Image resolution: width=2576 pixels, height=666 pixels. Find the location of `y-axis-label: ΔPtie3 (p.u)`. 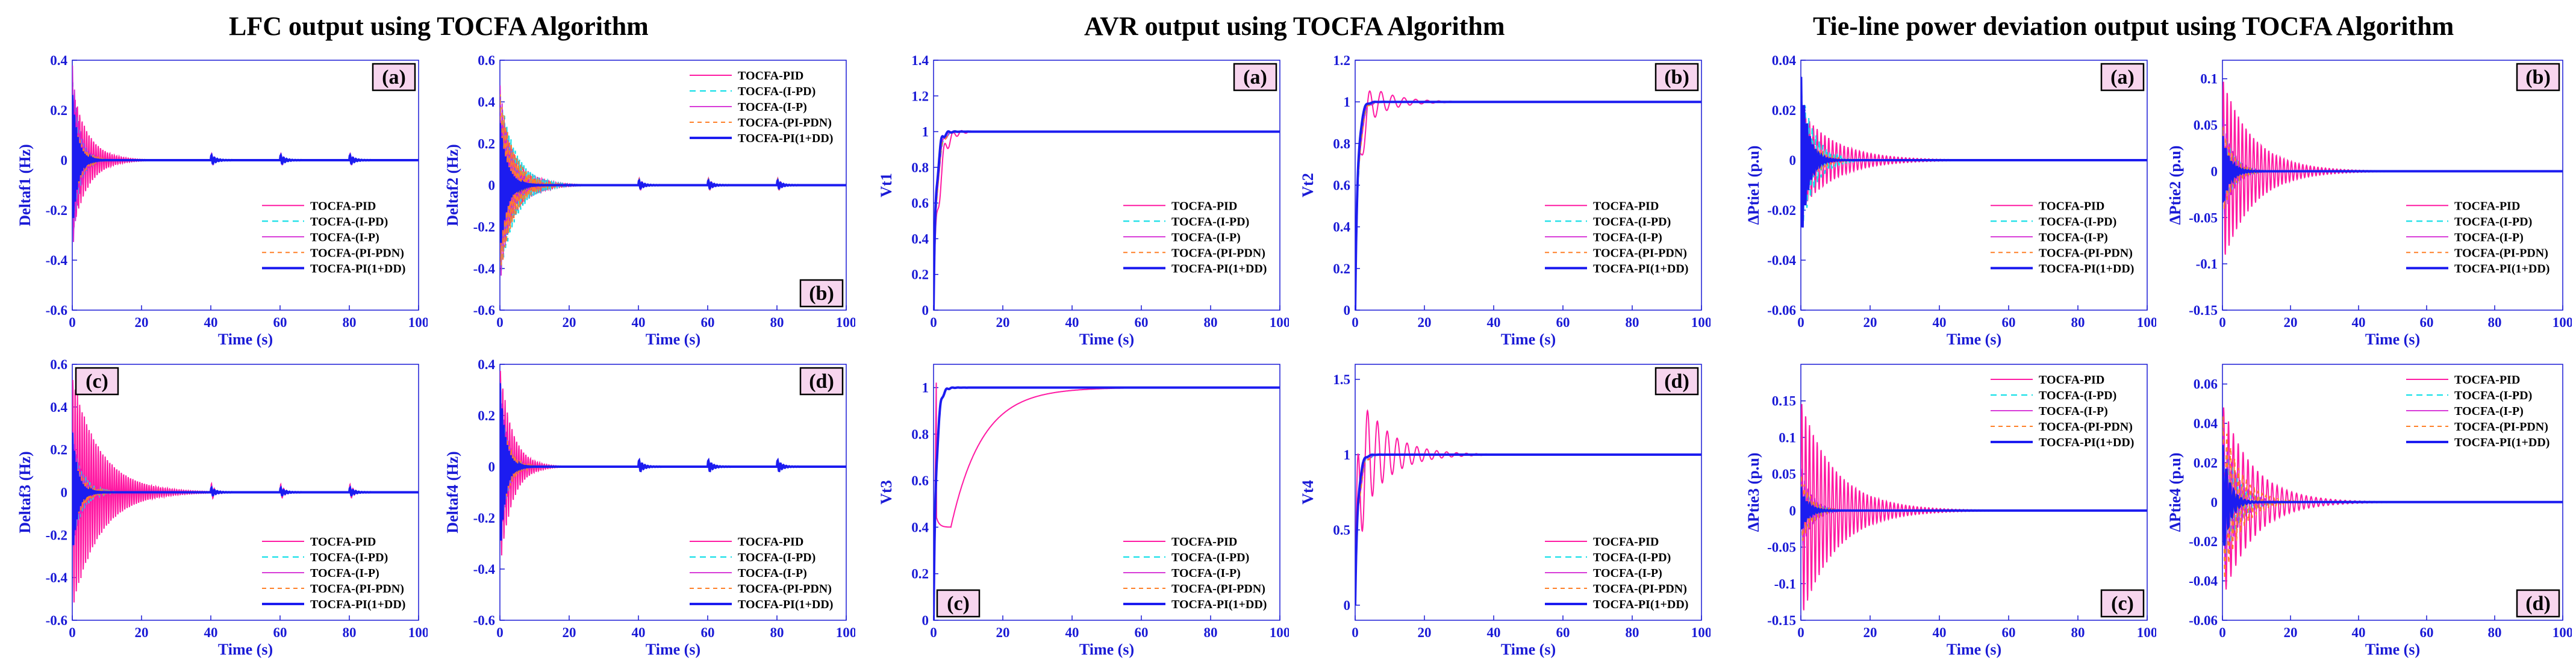

y-axis-label: ΔPtie3 (p.u) is located at coordinates (1753, 492).